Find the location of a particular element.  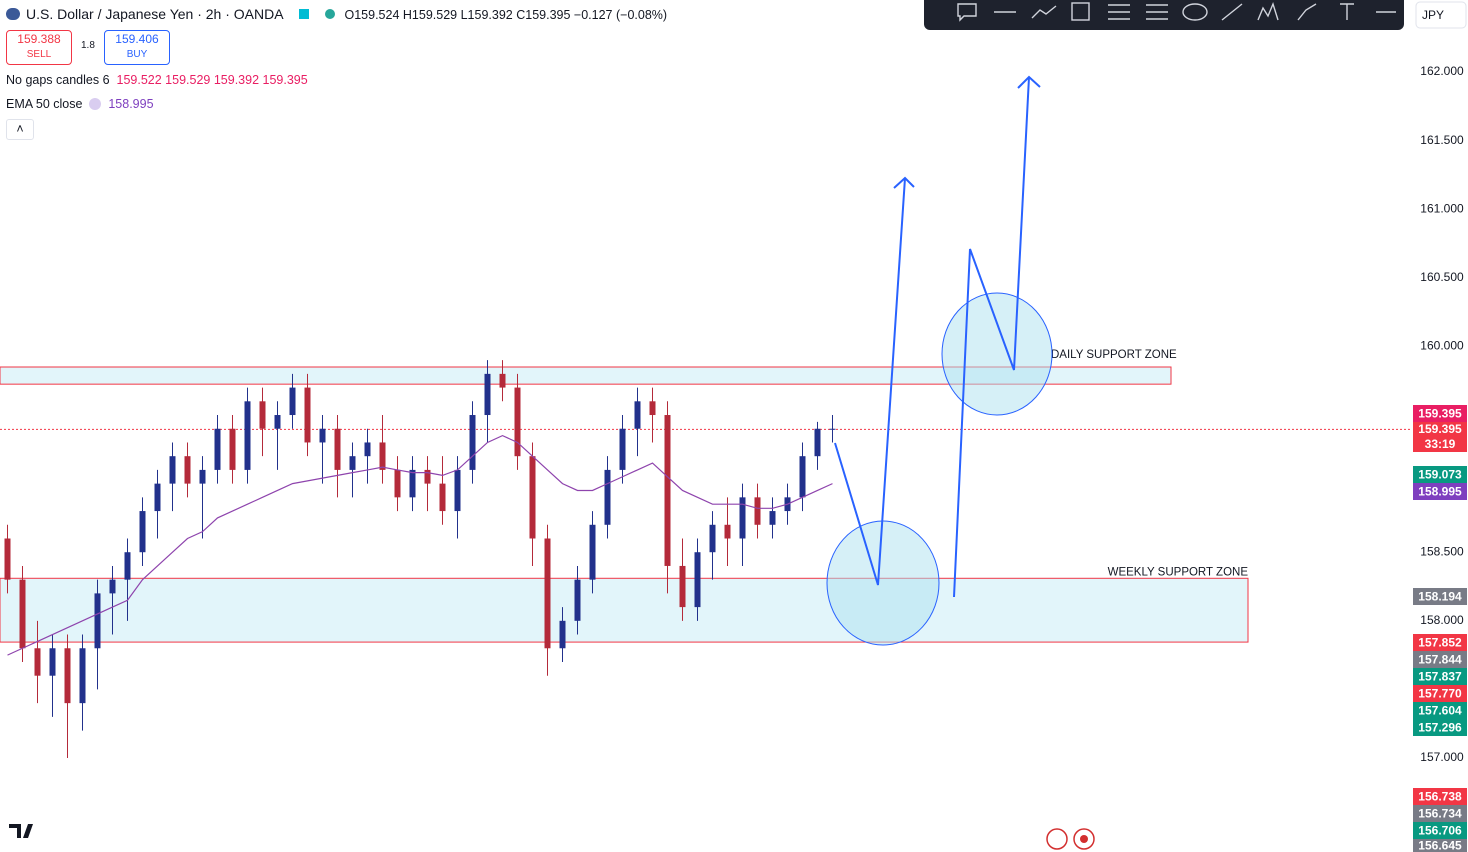

legend-value: 158.995 is located at coordinates (131, 104).